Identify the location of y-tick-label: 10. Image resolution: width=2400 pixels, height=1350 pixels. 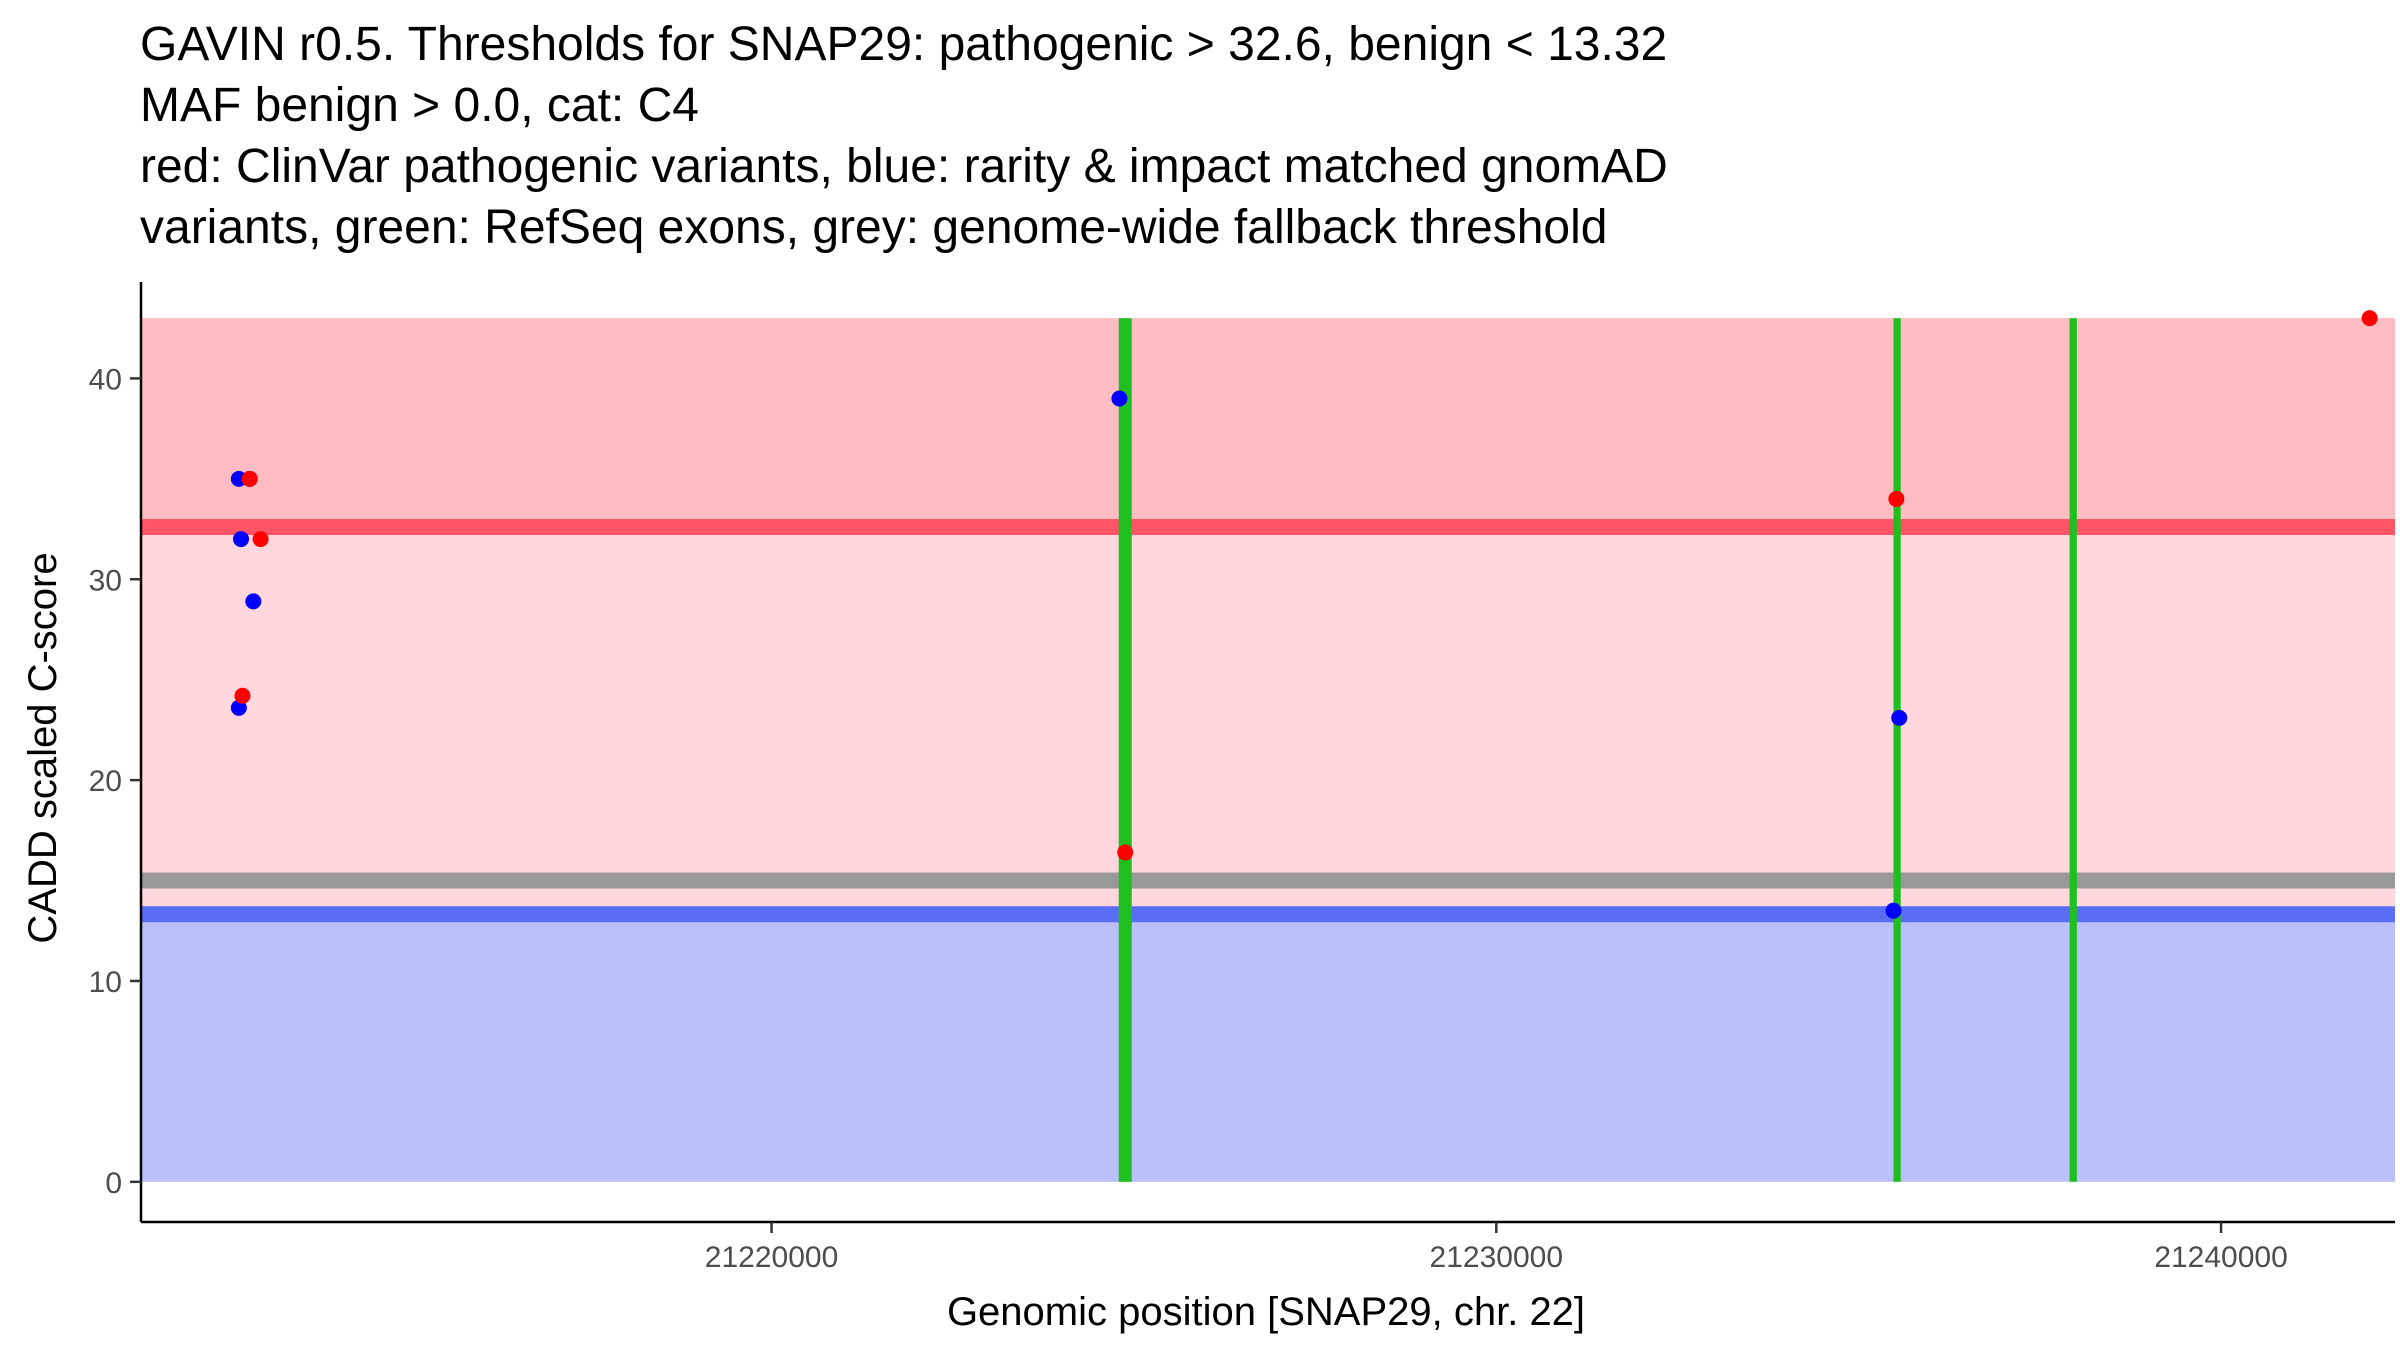
(105, 982).